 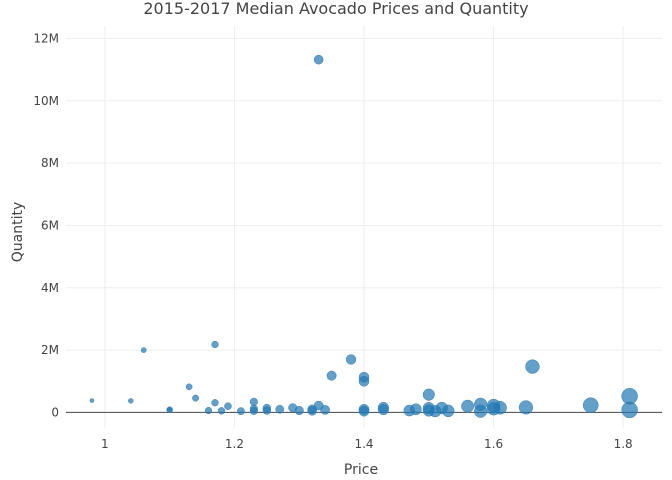 I want to click on y-tick-label: 4M, so click(x=50, y=288).